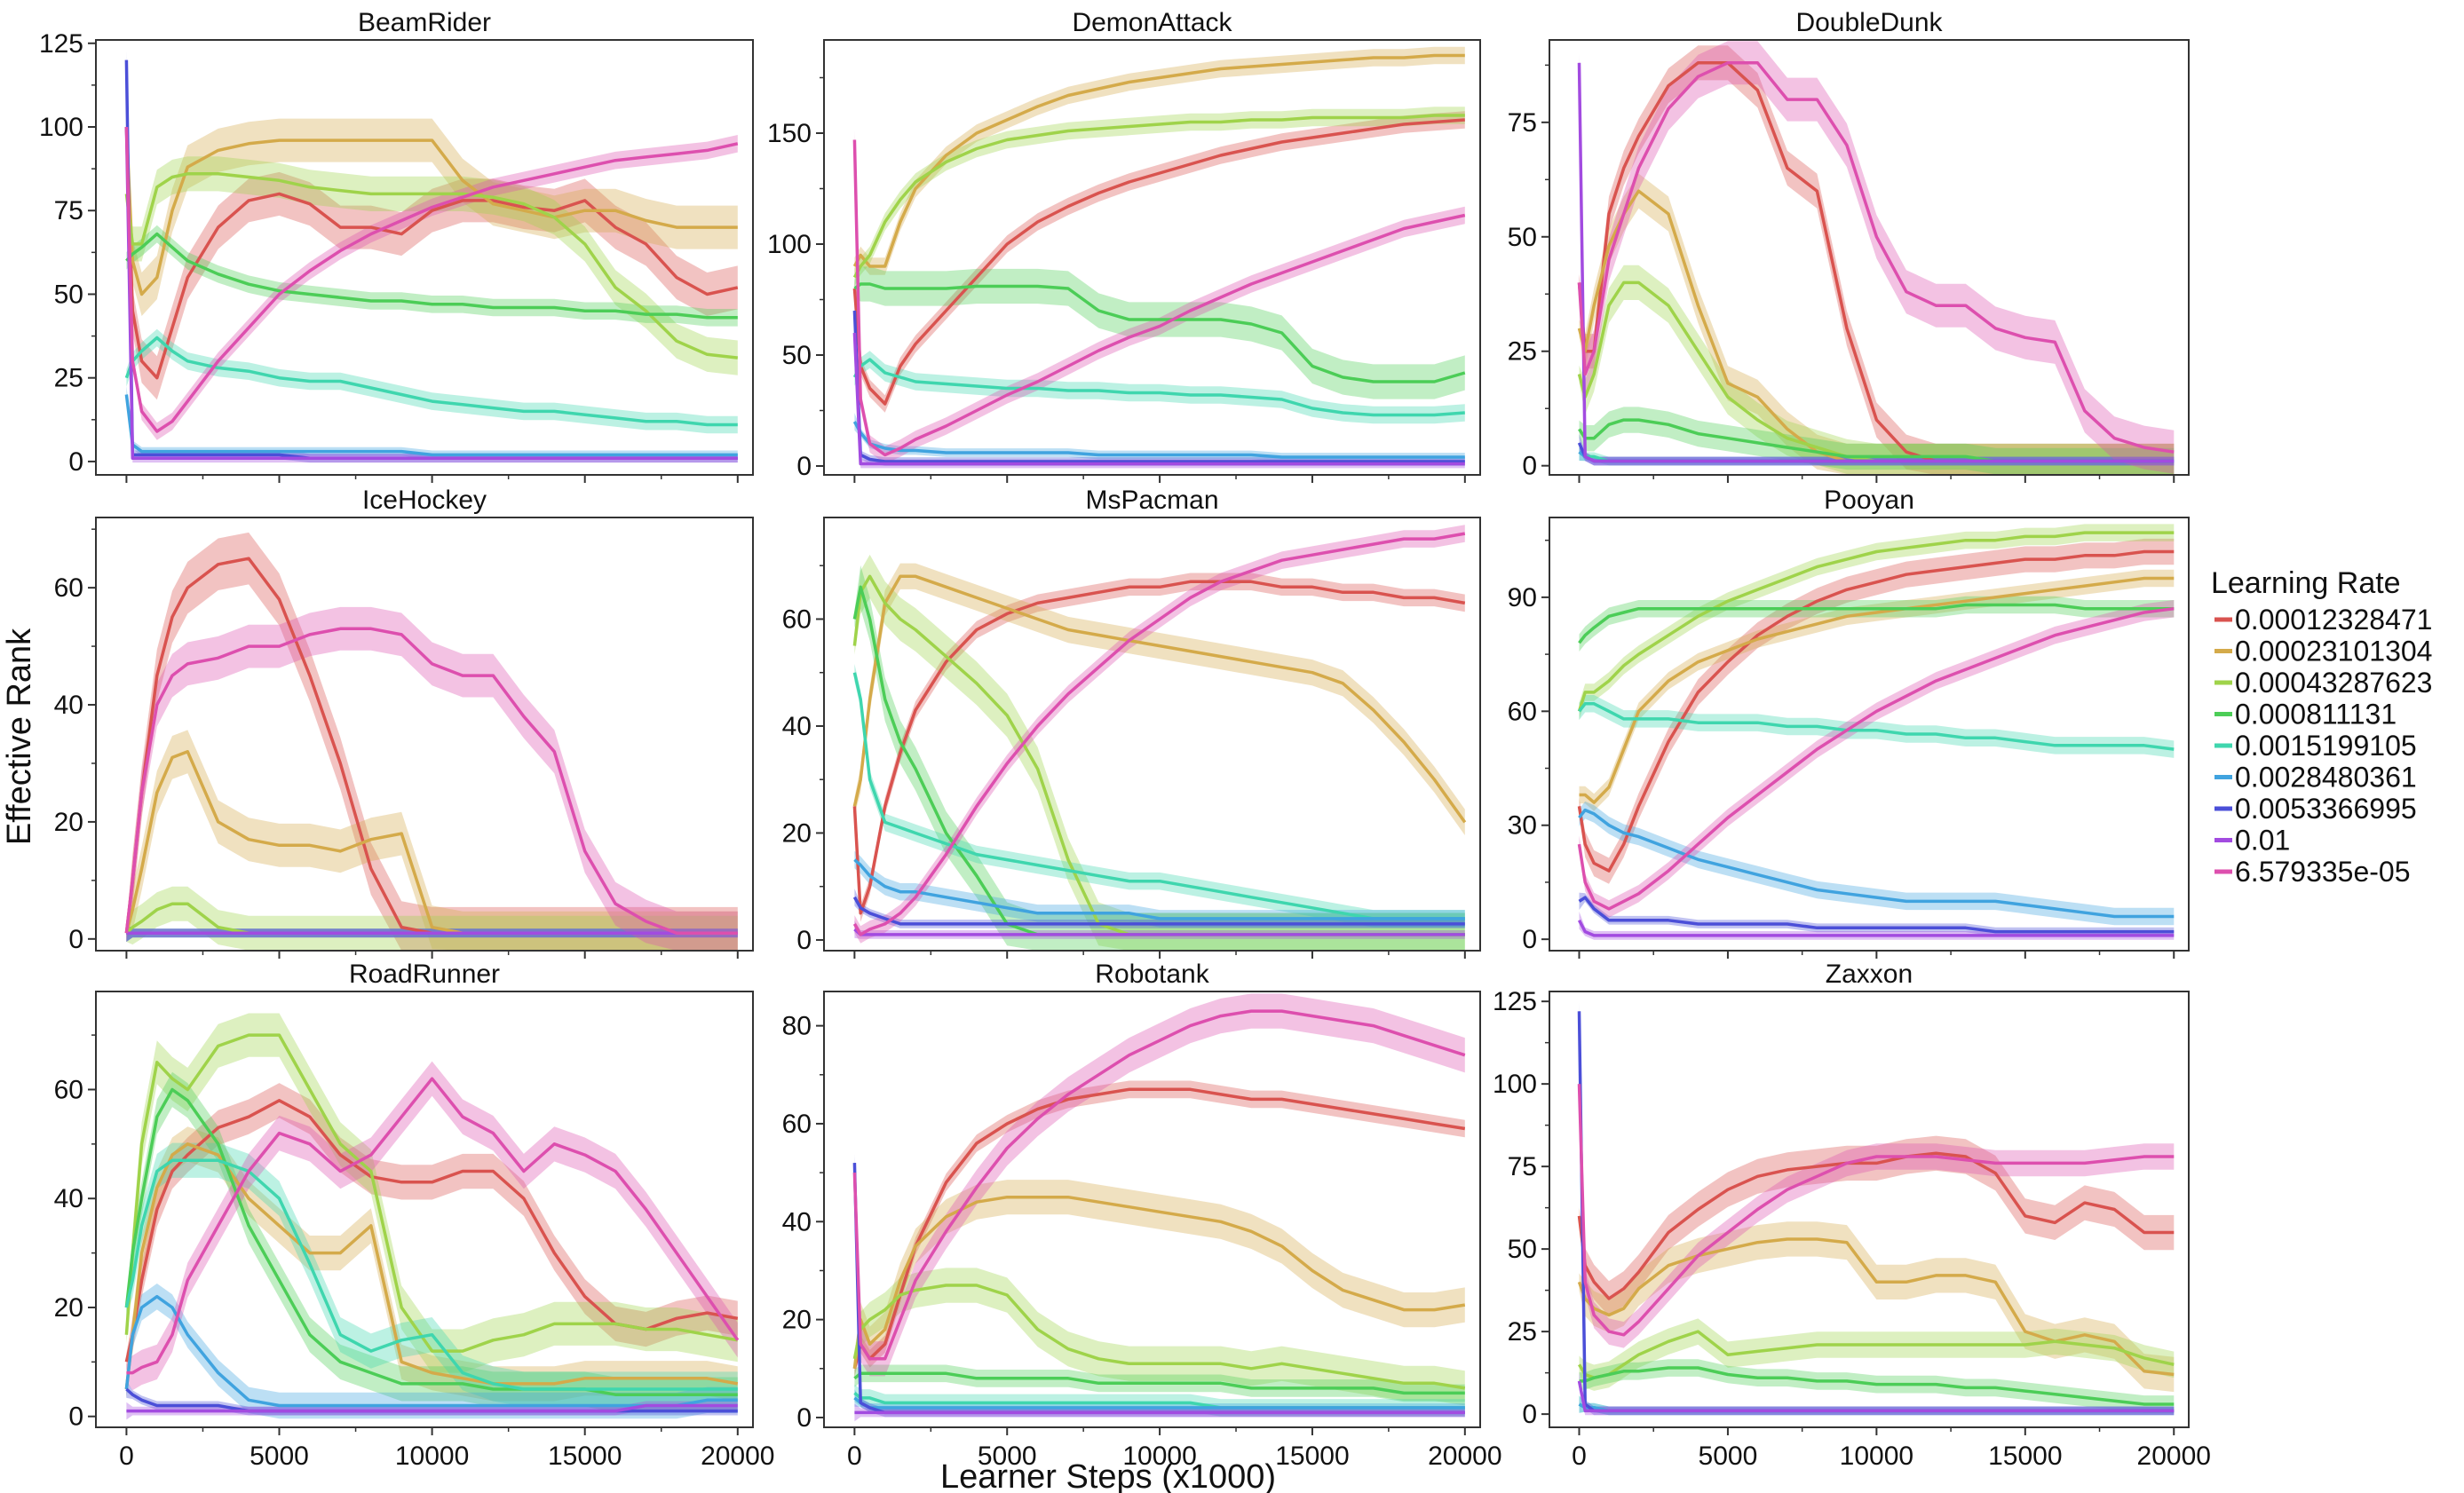 The image size is (2464, 1493). What do you see at coordinates (2263, 841) in the screenshot?
I see `legend-label: 0.01` at bounding box center [2263, 841].